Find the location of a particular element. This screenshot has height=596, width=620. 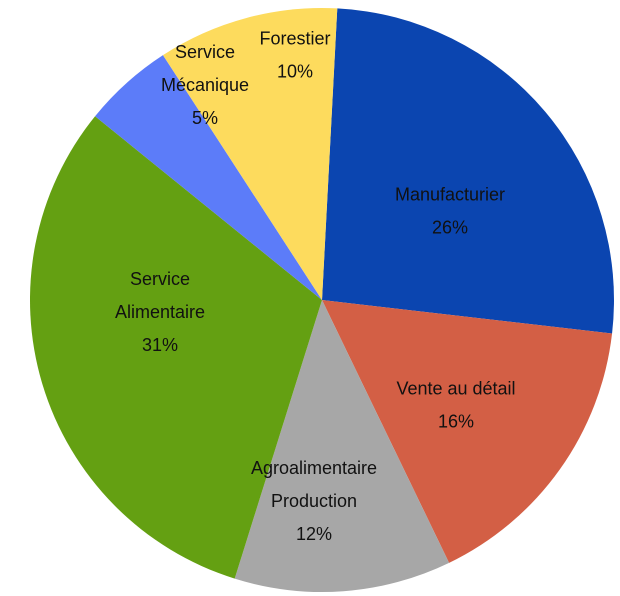

slice-value-label: 12% is located at coordinates (314, 534).